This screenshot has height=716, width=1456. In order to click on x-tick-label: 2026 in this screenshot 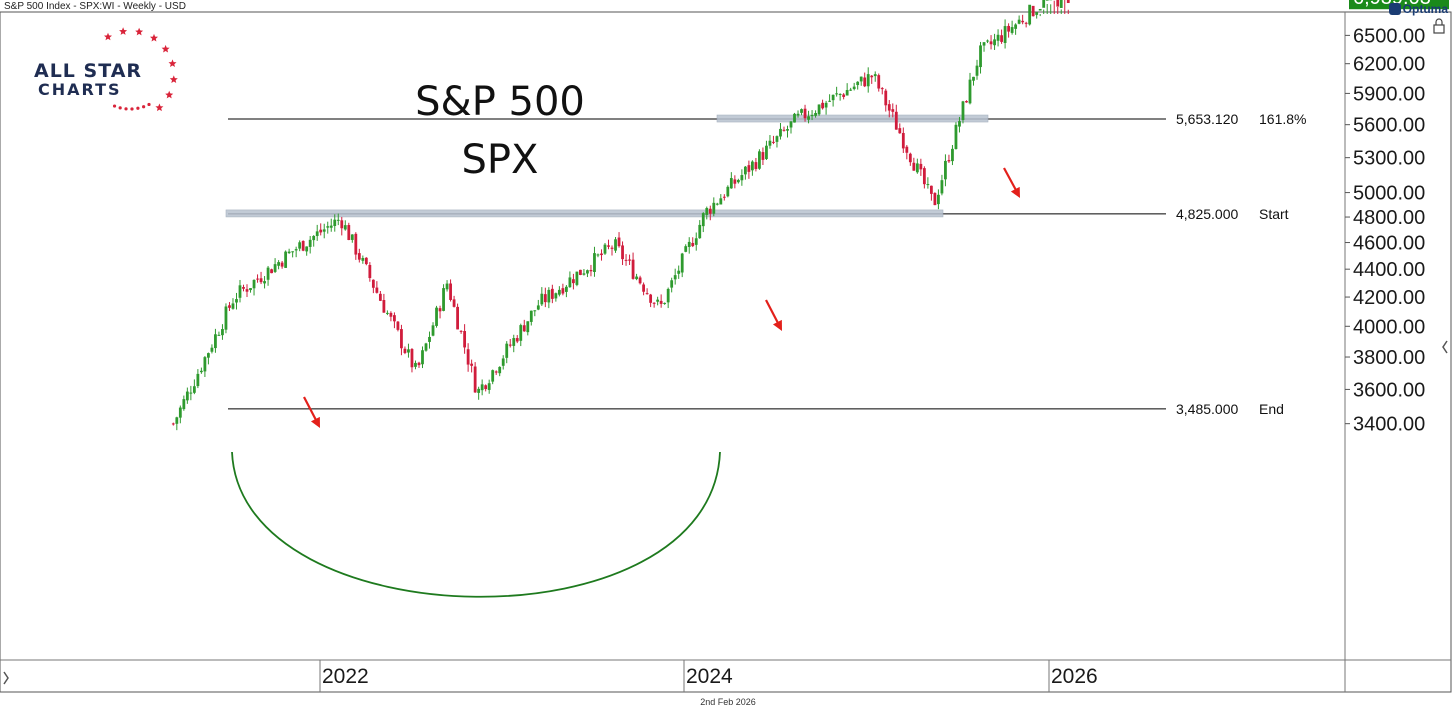, I will do `click(1074, 676)`.